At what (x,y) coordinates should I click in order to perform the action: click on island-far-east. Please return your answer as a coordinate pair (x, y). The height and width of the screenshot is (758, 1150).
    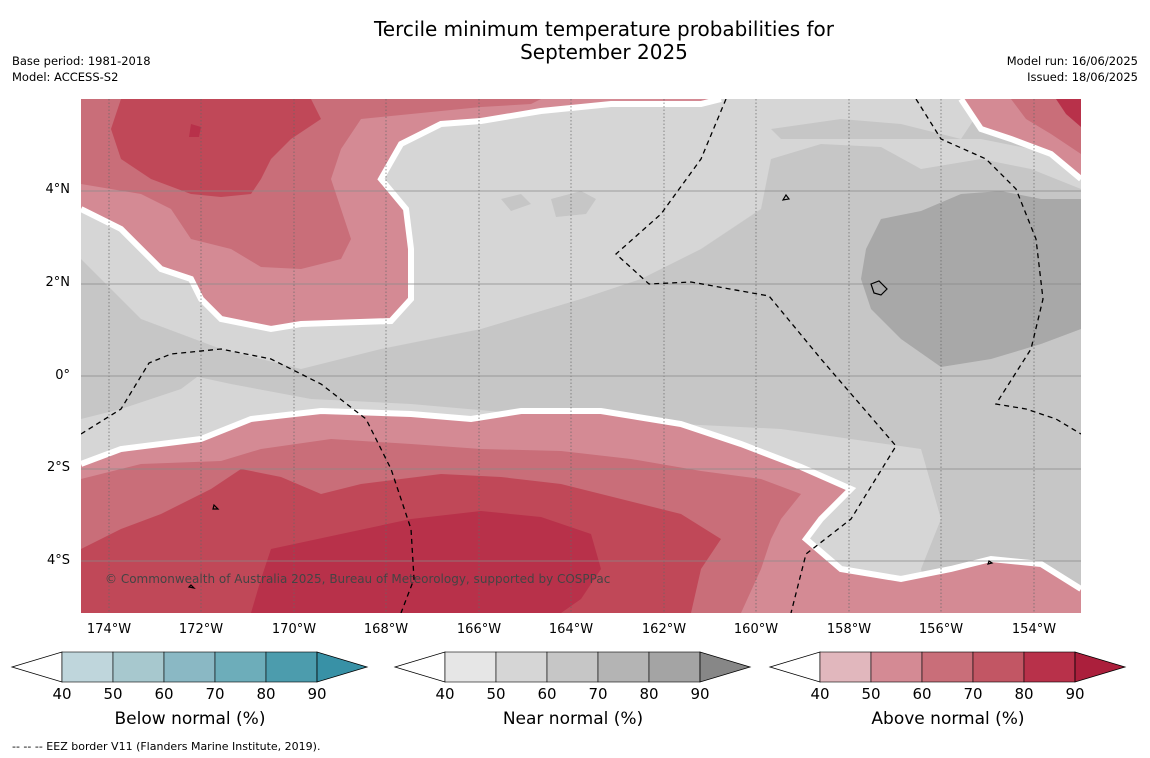
    Looking at the image, I should click on (990, 562).